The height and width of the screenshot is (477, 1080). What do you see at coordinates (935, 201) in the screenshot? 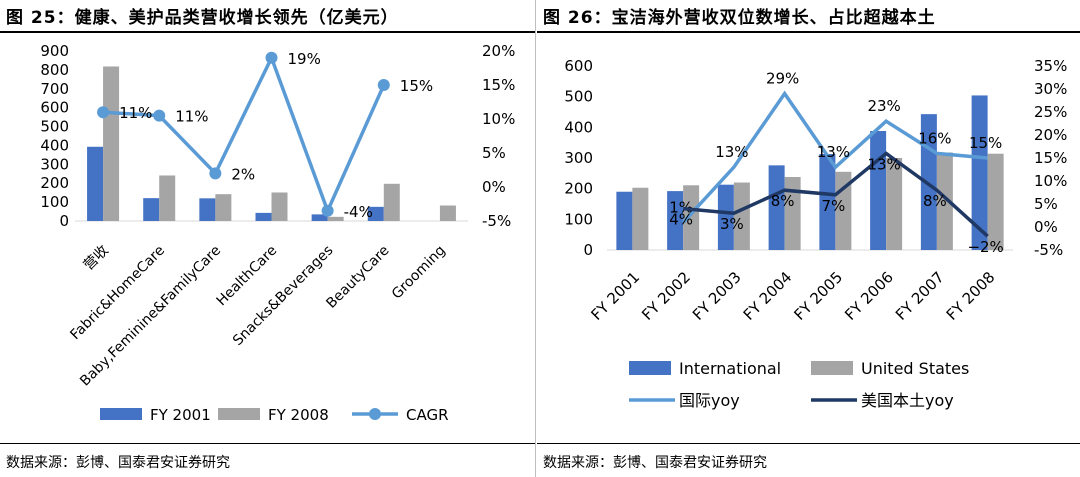
I see `yoy-data-label: 8%` at bounding box center [935, 201].